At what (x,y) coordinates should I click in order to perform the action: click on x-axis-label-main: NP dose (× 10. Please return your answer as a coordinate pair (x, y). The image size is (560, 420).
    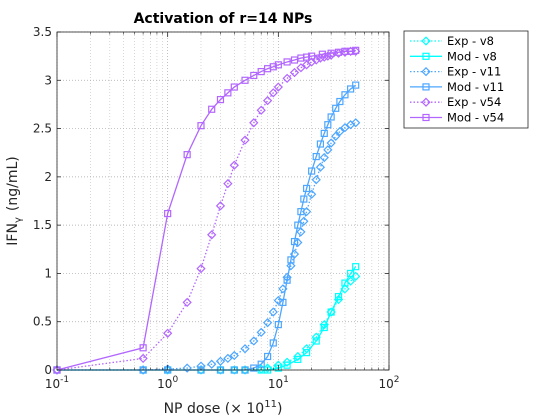
    Looking at the image, I should click on (214, 409).